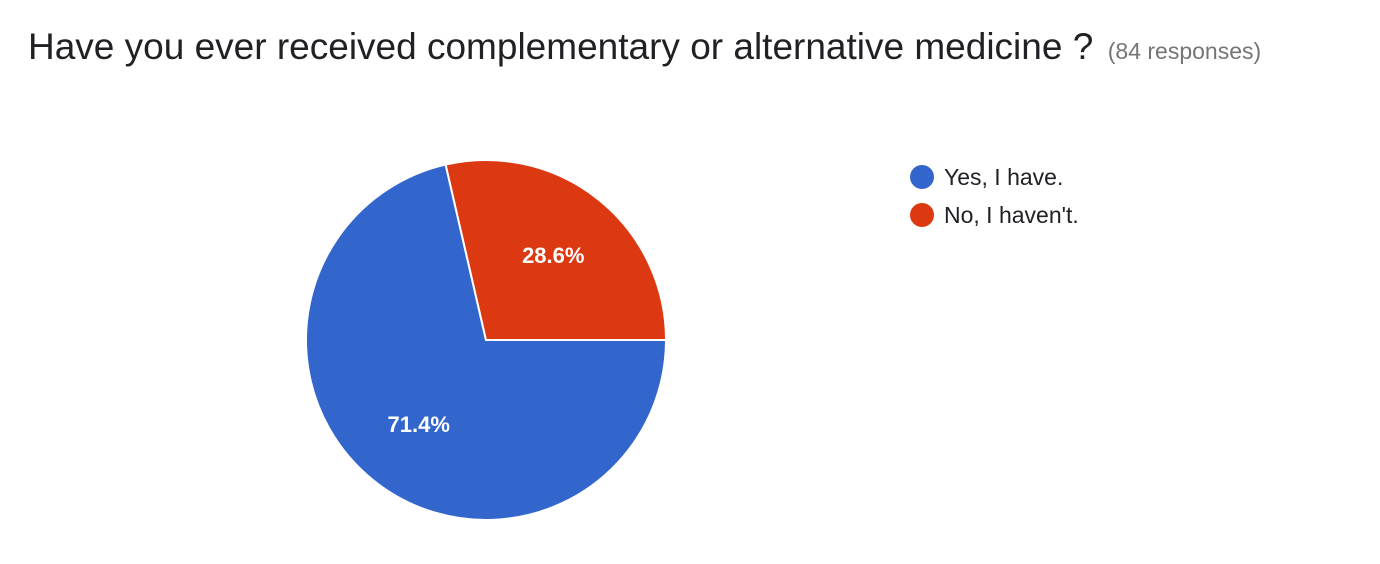 The image size is (1380, 564). I want to click on legend-item-yes: Yes, I have., so click(994, 177).